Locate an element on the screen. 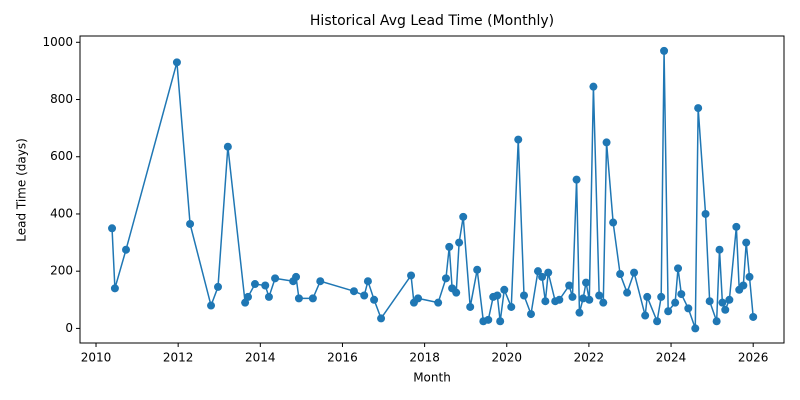  x-tick-label: 2018 is located at coordinates (424, 358).